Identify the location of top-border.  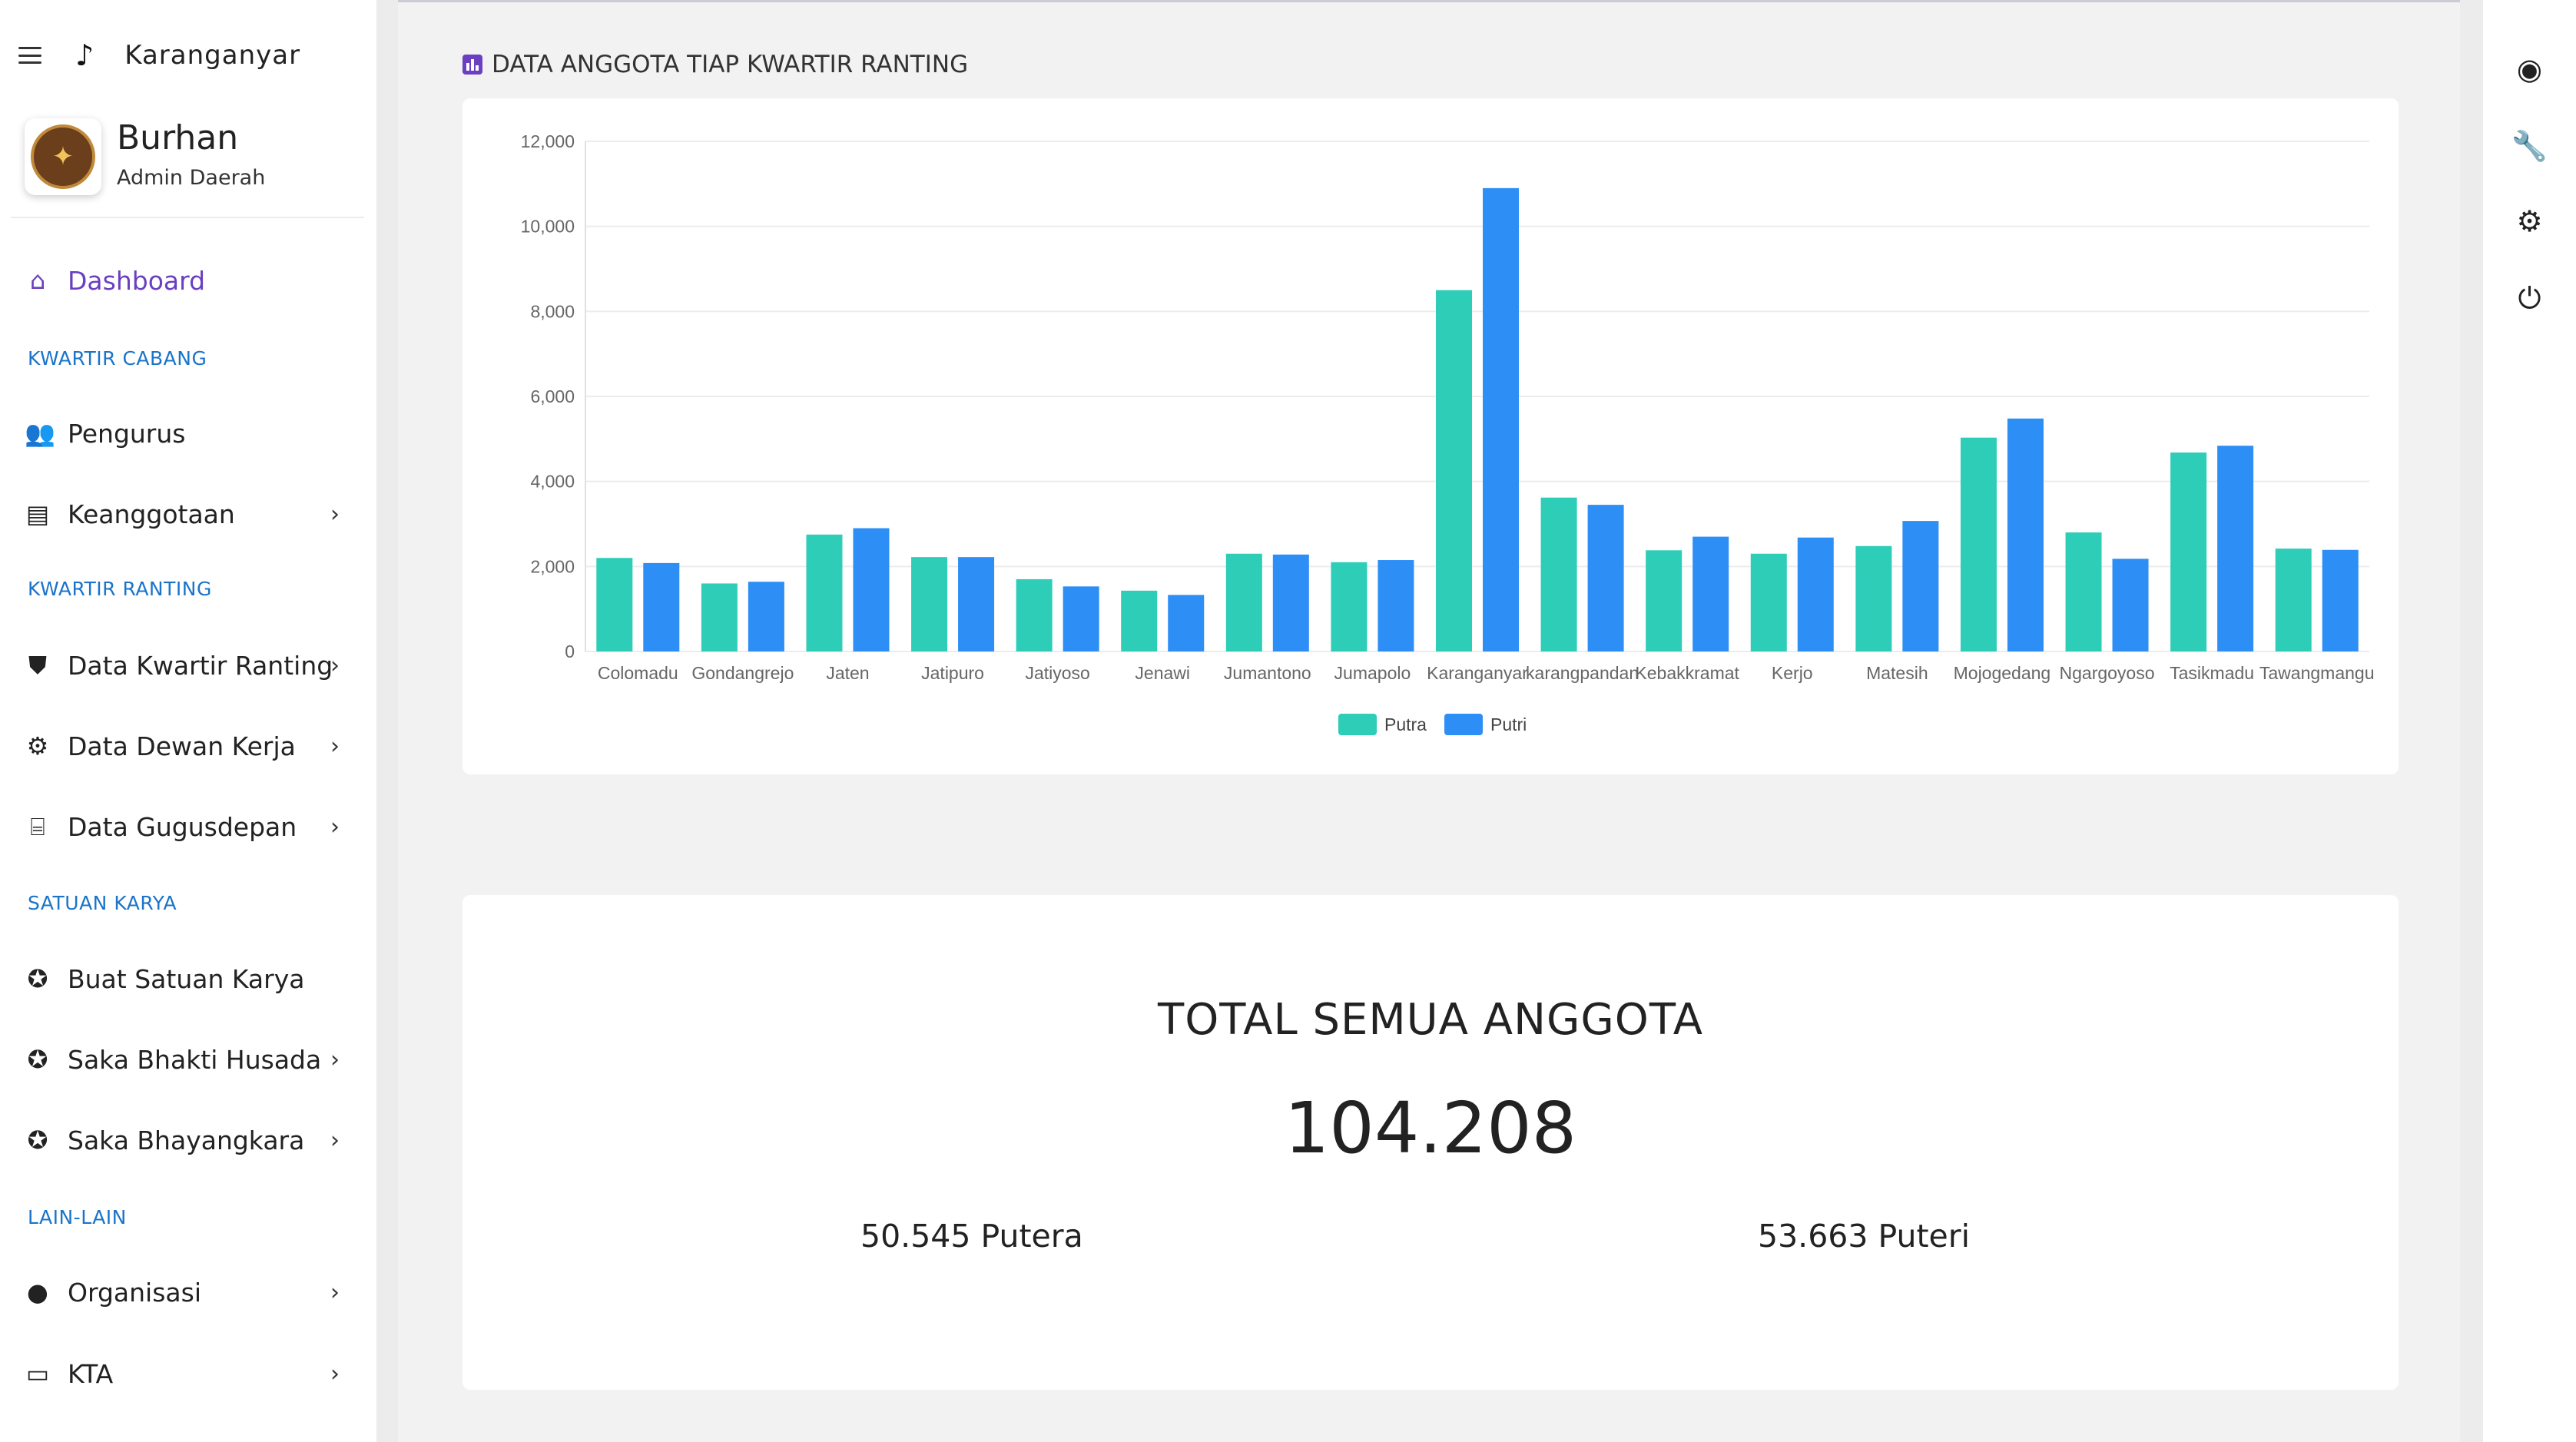
(1288, 1).